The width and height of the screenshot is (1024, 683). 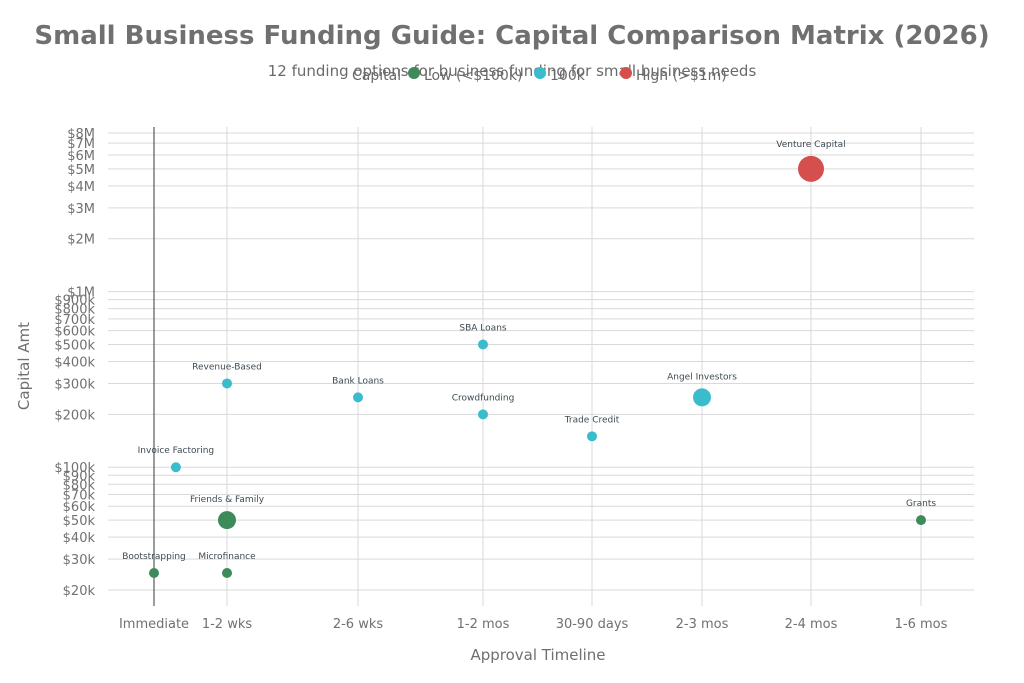 I want to click on y-tick-label: $20k, so click(x=79, y=591).